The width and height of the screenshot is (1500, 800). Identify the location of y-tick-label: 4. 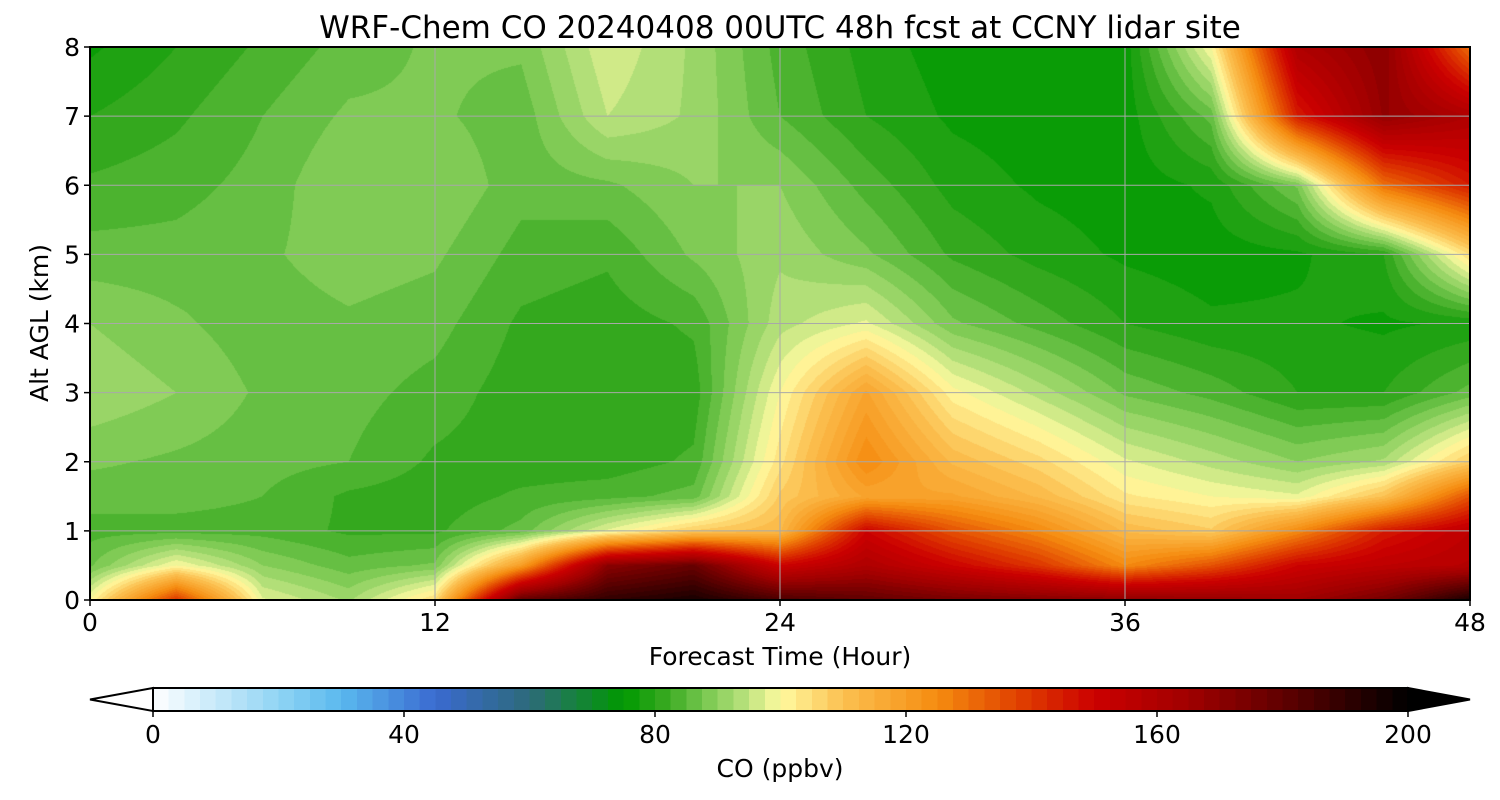
(72, 324).